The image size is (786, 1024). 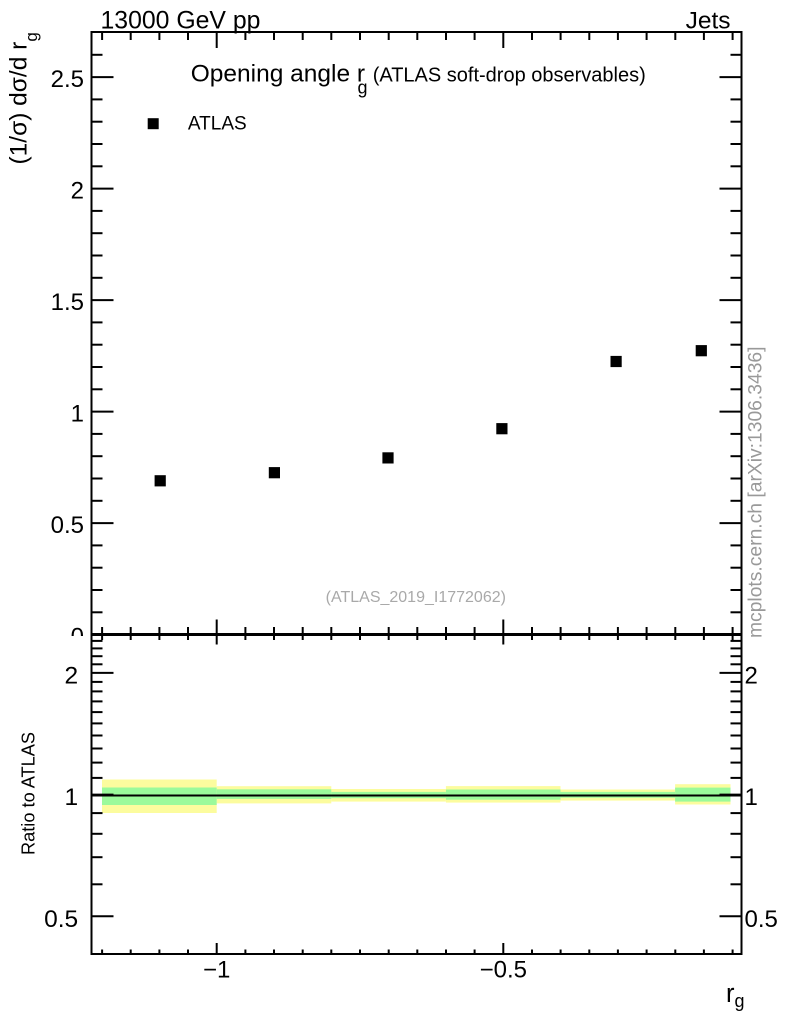 What do you see at coordinates (278, 74) in the screenshot?
I see `svg-text: Opening angle r` at bounding box center [278, 74].